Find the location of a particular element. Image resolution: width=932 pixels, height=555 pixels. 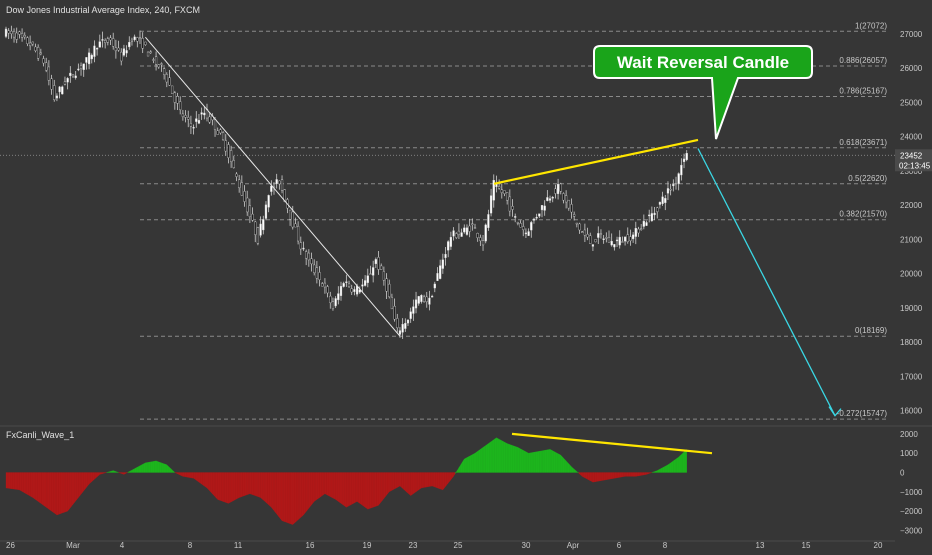

fib-label-6: 0(18169) is located at coordinates (871, 330).